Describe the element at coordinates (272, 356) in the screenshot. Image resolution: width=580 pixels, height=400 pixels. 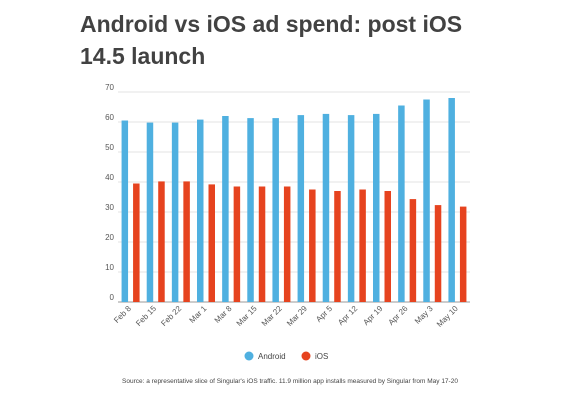
I see `legend-label: Android` at that location.